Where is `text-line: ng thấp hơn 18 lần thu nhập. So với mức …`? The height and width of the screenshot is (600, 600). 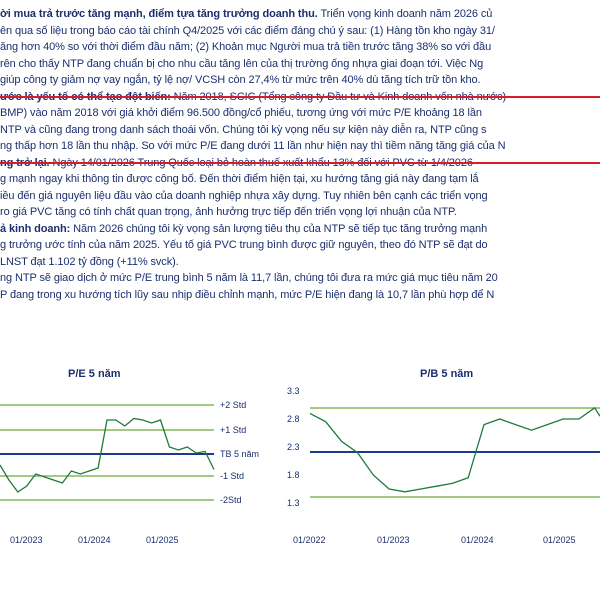 text-line: ng thấp hơn 18 lần thu nhập. So với mức … is located at coordinates (253, 146).